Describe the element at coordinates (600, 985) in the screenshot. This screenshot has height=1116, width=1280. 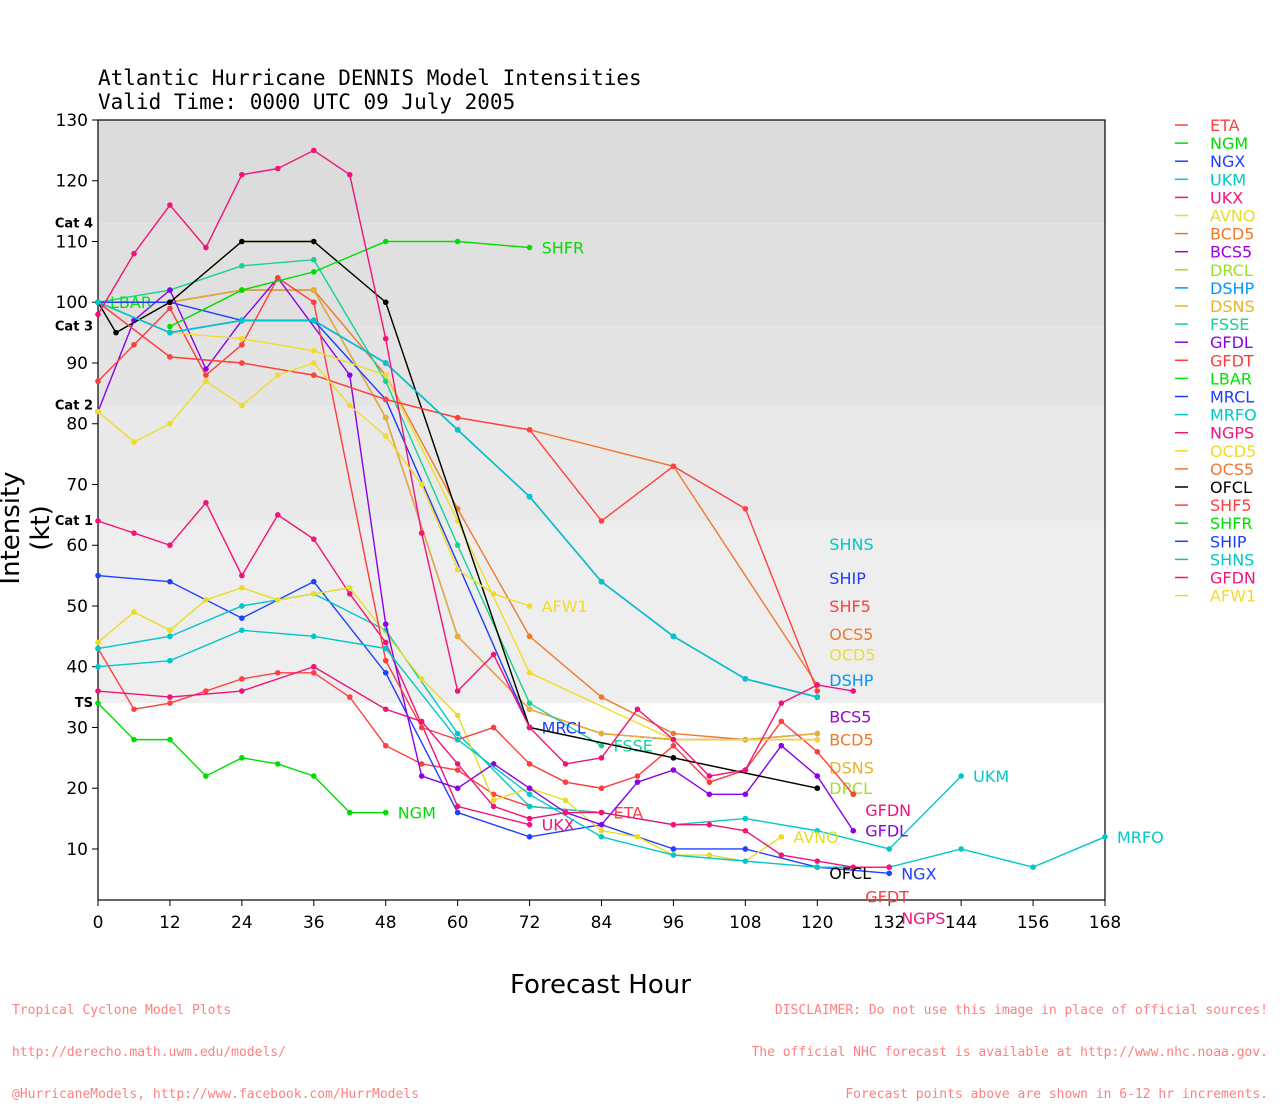
I see `x-axis-label: Forecast Hour` at that location.